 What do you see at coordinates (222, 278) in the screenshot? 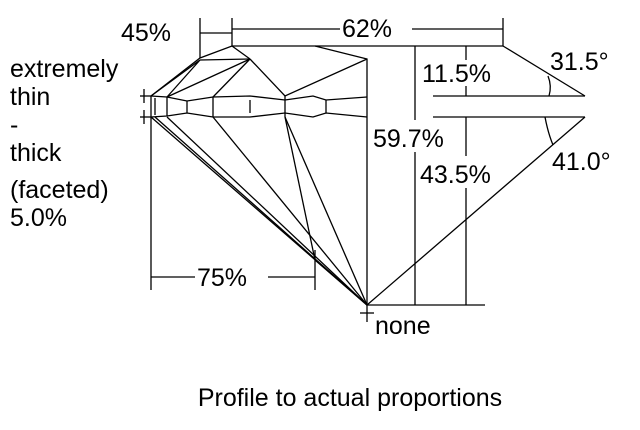
I see `lower-half-label: 75%` at bounding box center [222, 278].